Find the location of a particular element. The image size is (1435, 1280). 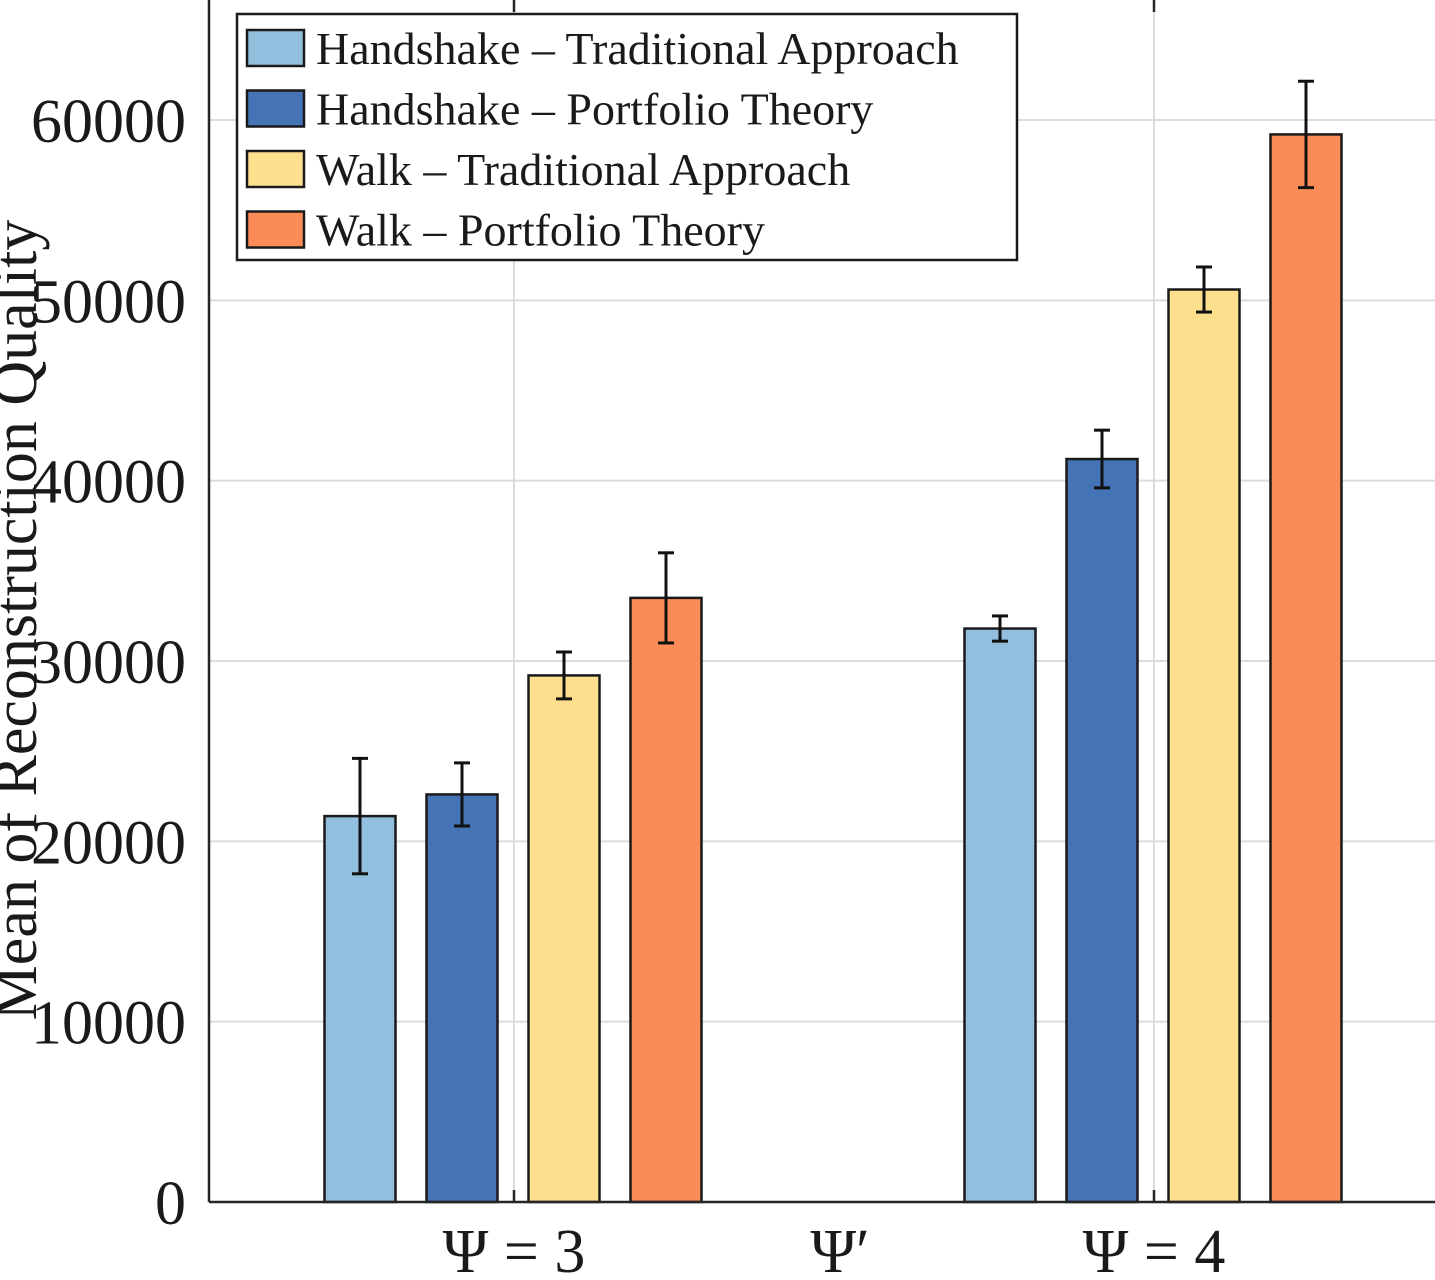

legend-label: Walk – Traditional Approach is located at coordinates (583, 169).